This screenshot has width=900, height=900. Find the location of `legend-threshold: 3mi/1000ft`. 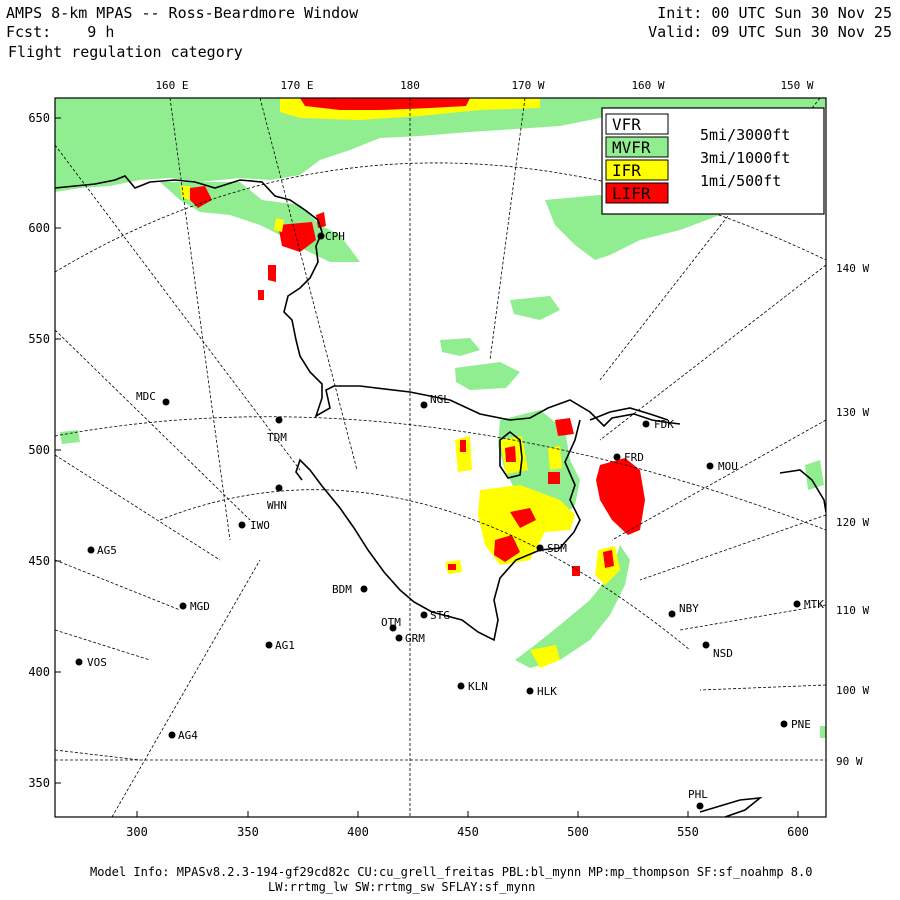

legend-threshold: 3mi/1000ft is located at coordinates (745, 158).